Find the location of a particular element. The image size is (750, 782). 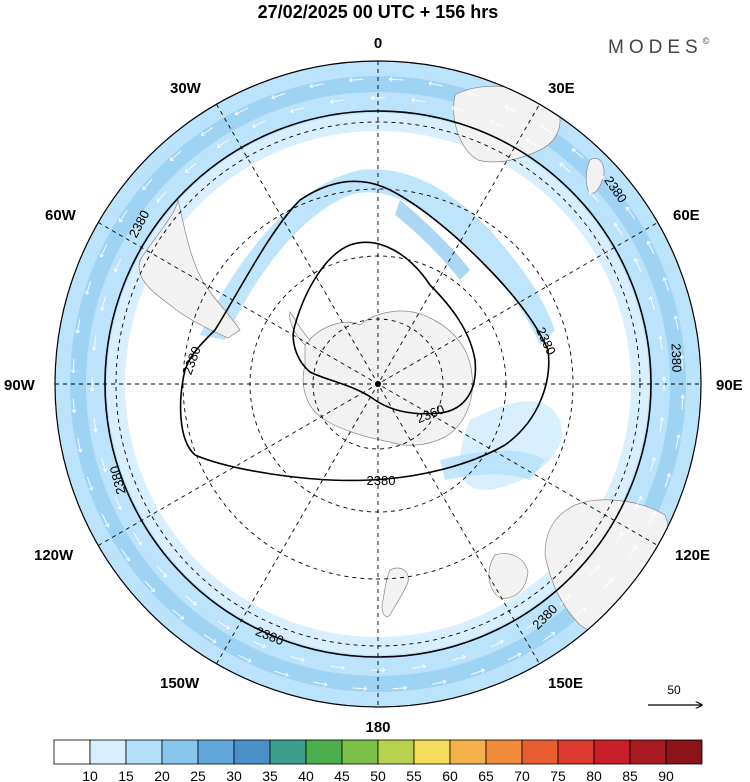

colorbar-label: 10 is located at coordinates (90, 775).